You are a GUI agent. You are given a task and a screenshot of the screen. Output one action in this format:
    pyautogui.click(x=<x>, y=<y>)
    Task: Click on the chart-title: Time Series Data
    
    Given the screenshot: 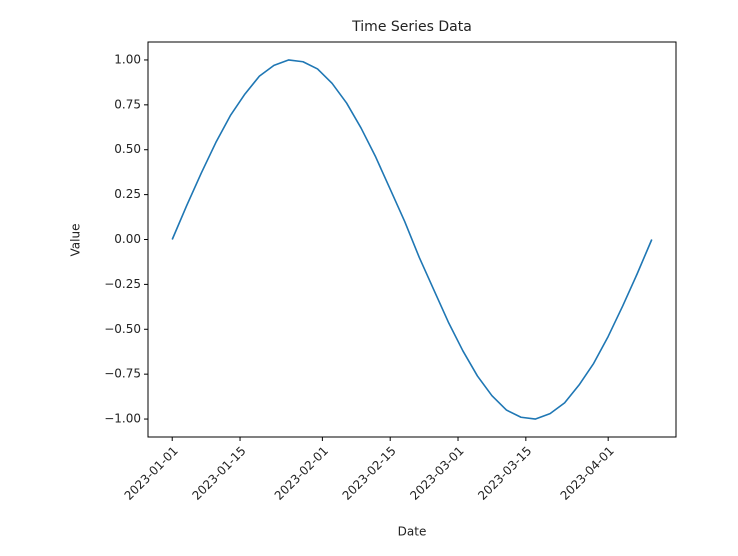 What is the action you would take?
    pyautogui.click(x=411, y=27)
    